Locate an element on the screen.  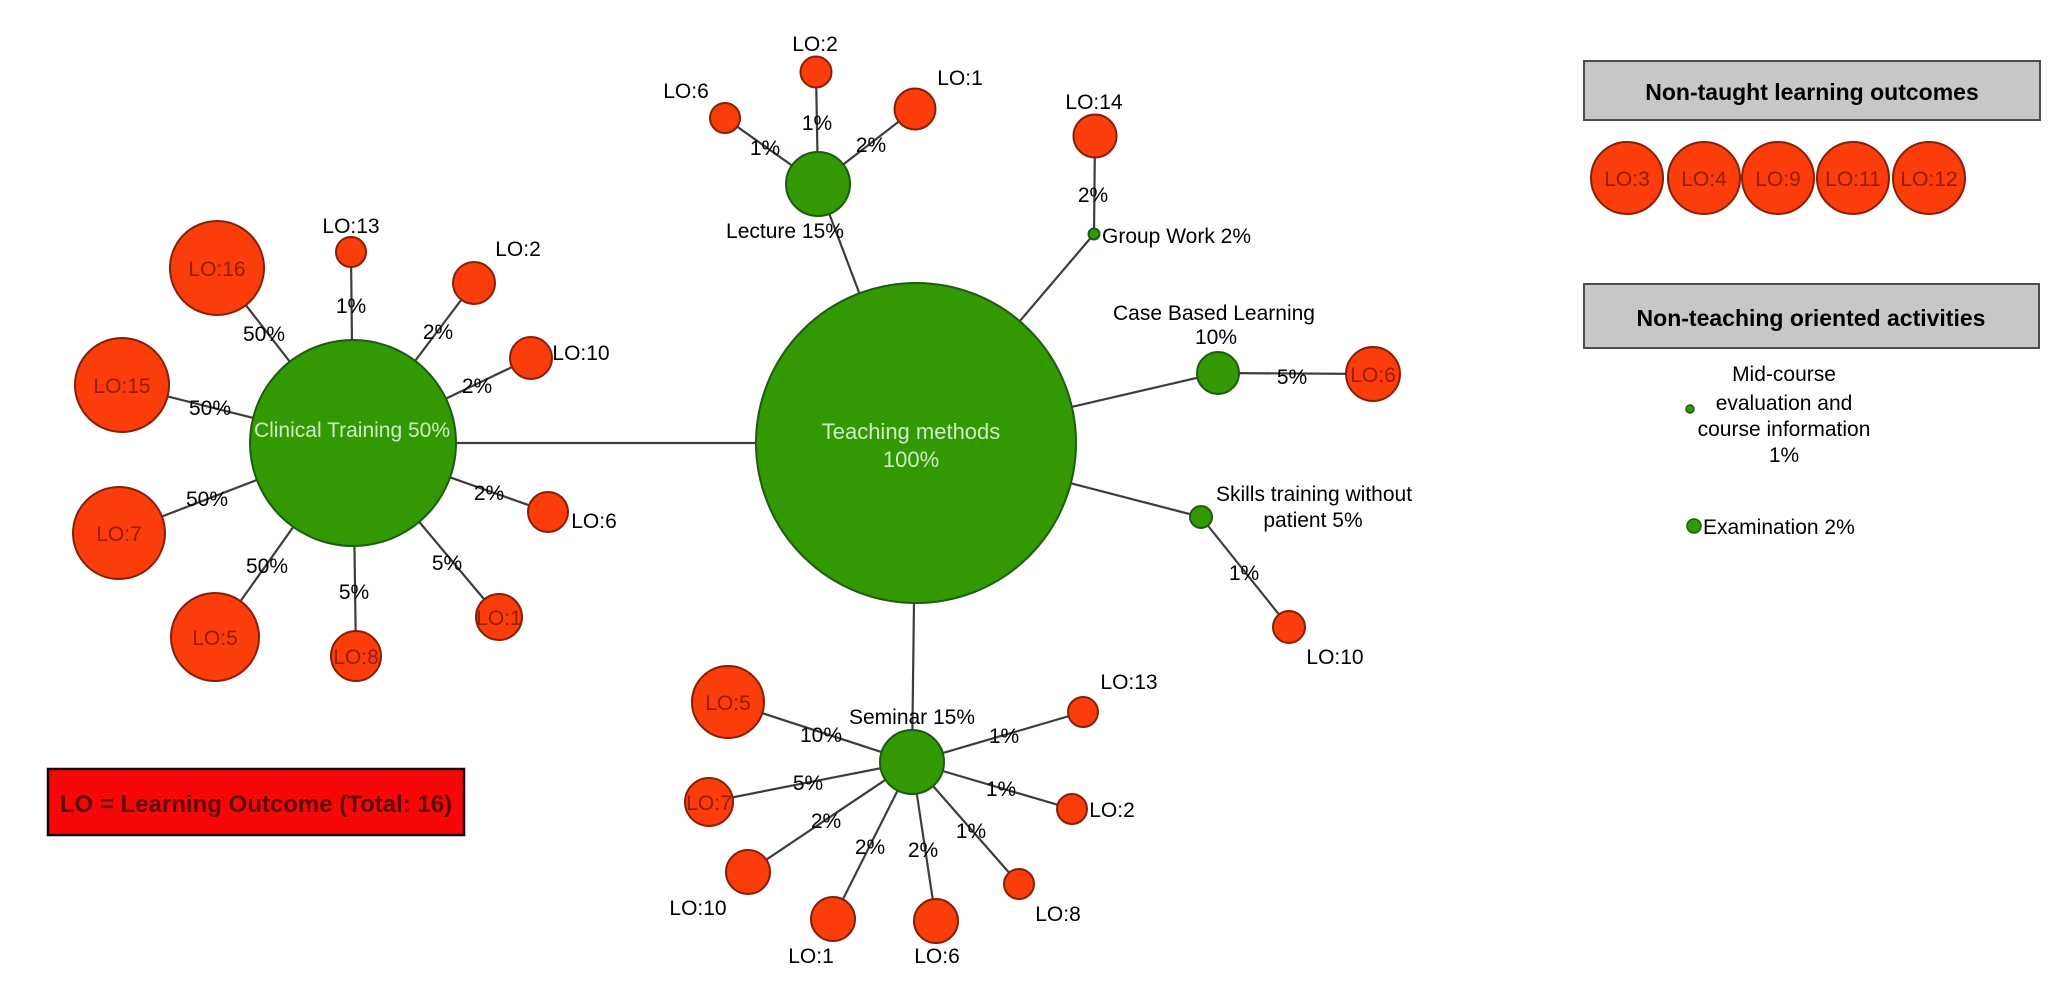
svg-text: course information is located at coordinates (1784, 429).